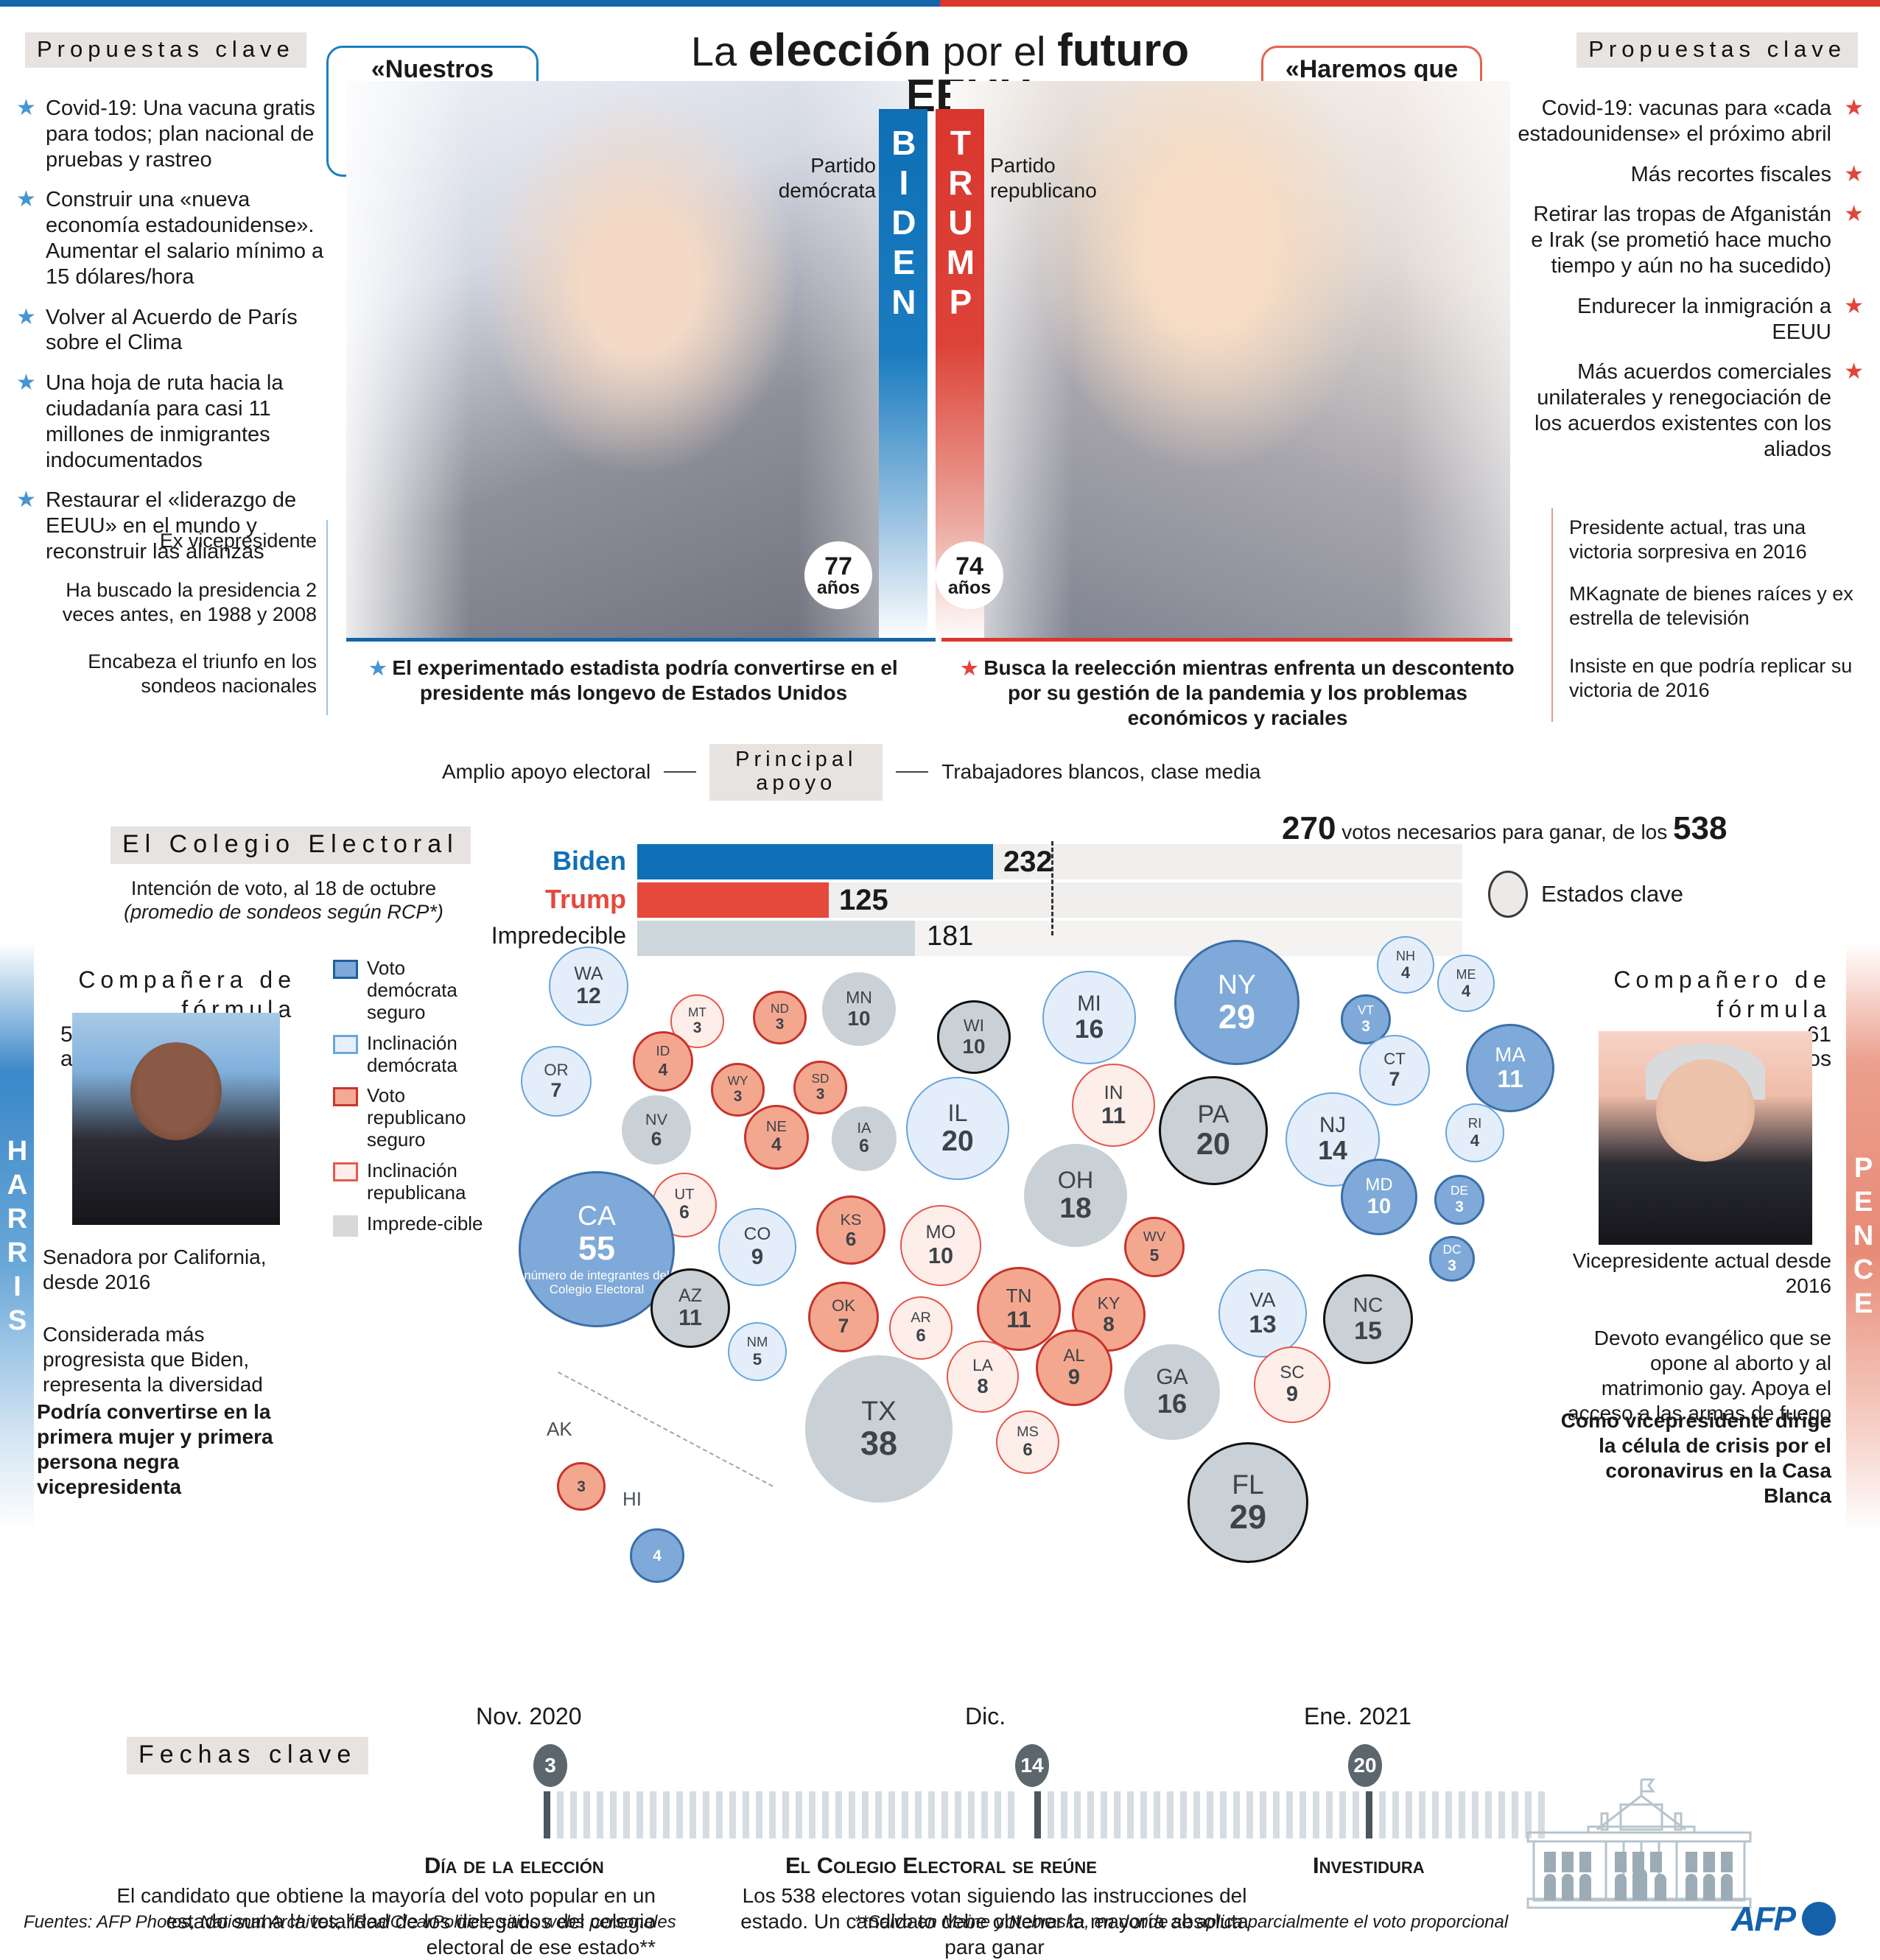  Describe the element at coordinates (345, 969) in the screenshot. I see `legend-swatch-dem-icon` at that location.